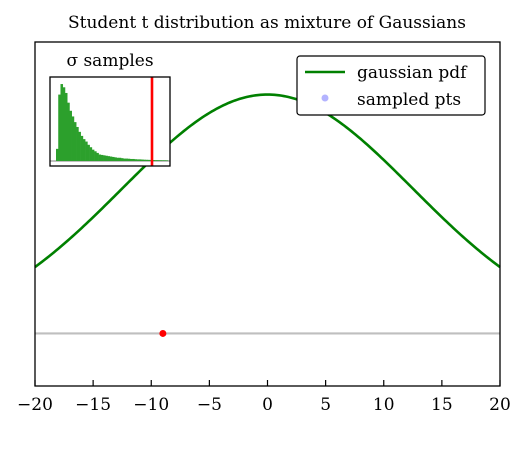 The width and height of the screenshot is (526, 458). I want to click on x-tick-label: 10, so click(384, 405).